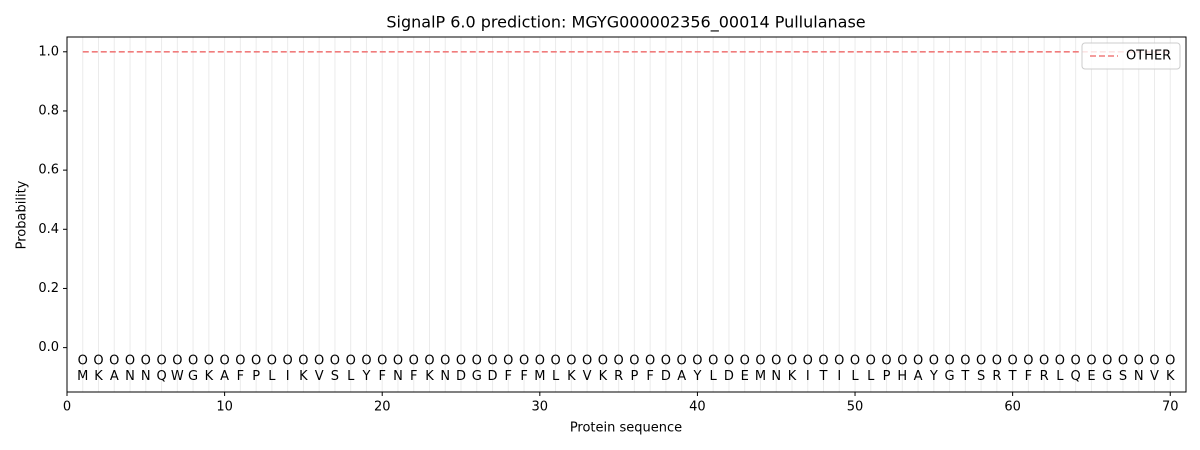 This screenshot has width=1200, height=450. Describe the element at coordinates (1148, 56) in the screenshot. I see `legend-label: OTHER` at that location.